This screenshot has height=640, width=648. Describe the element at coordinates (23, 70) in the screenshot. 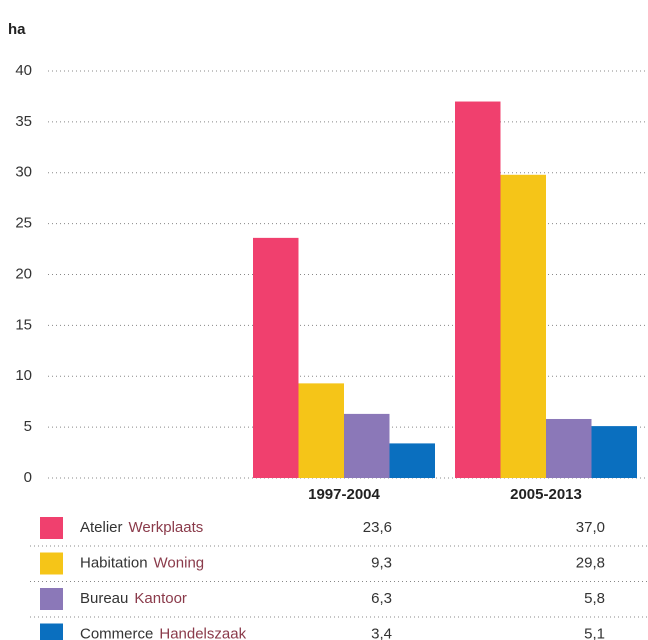

I see `y-tick-label: 40` at that location.